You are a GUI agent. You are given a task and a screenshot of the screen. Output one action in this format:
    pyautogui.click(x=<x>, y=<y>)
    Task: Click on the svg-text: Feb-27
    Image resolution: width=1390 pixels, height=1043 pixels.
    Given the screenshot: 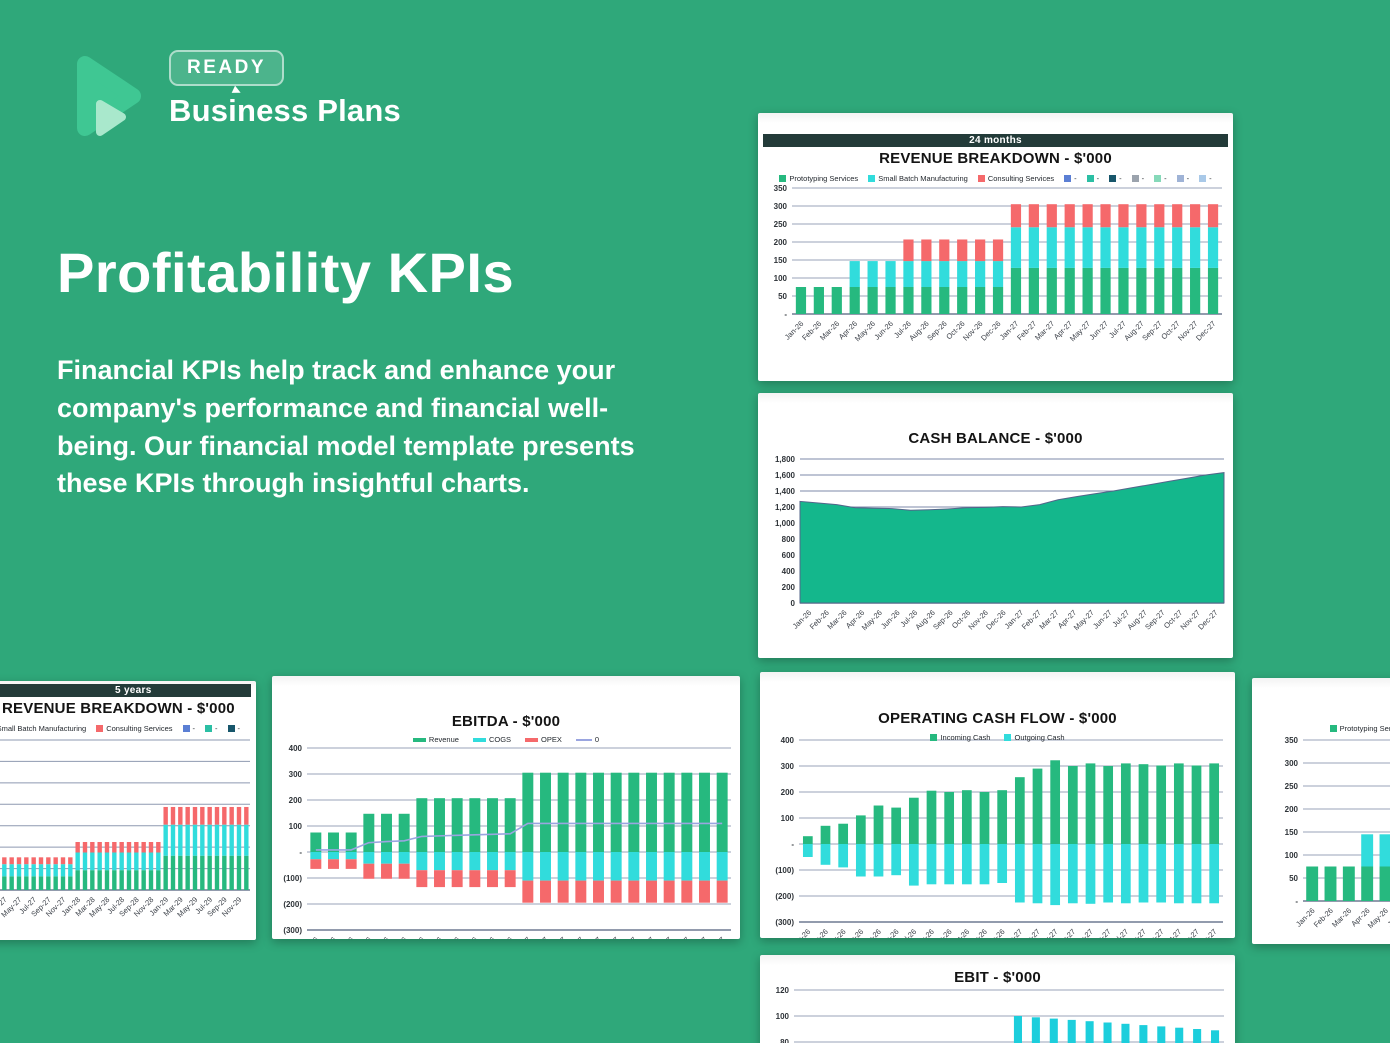 What is the action you would take?
    pyautogui.click(x=1029, y=932)
    